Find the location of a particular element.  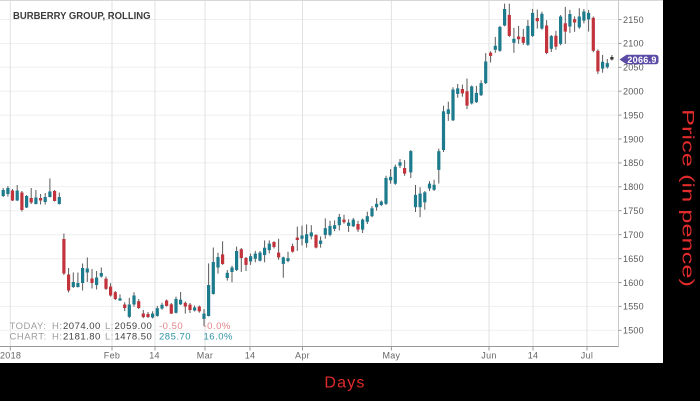

svg-text: 1850 is located at coordinates (633, 163).